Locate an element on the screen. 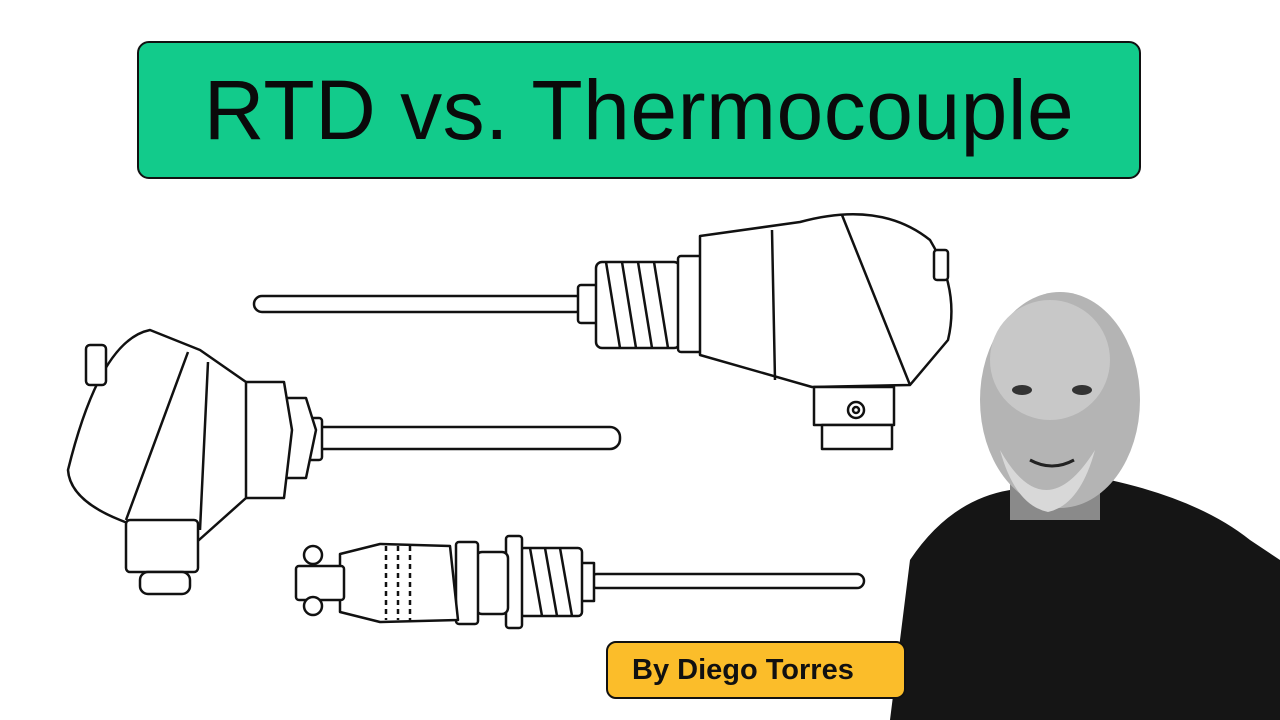 This screenshot has height=720, width=1280. threaded-connector-sensor is located at coordinates (580, 582).